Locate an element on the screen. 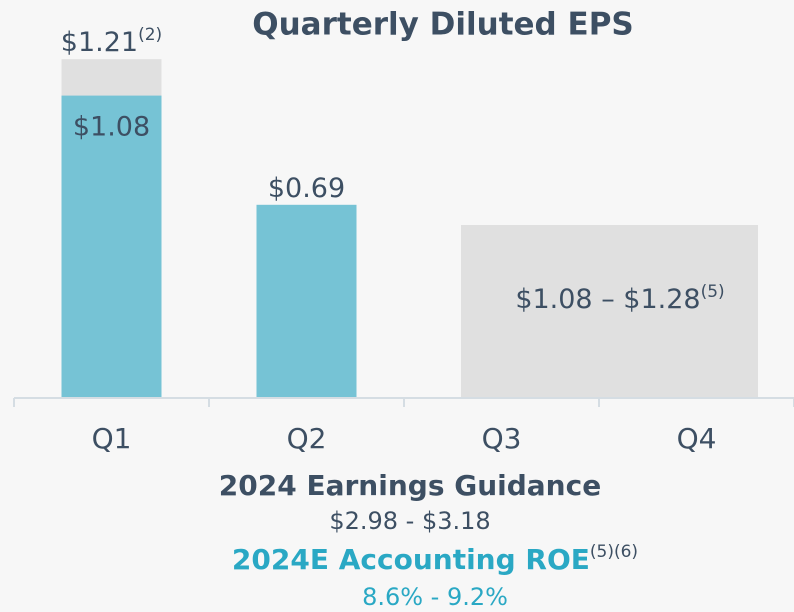 The image size is (794, 612). x-tick-label: Q4 is located at coordinates (697, 438).